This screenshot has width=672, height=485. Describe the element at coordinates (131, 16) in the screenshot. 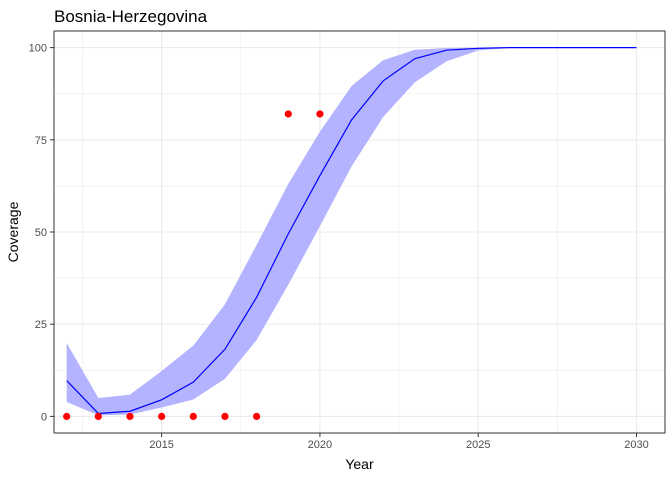

I see `chart-title: Bosnia-Herzegovina` at that location.